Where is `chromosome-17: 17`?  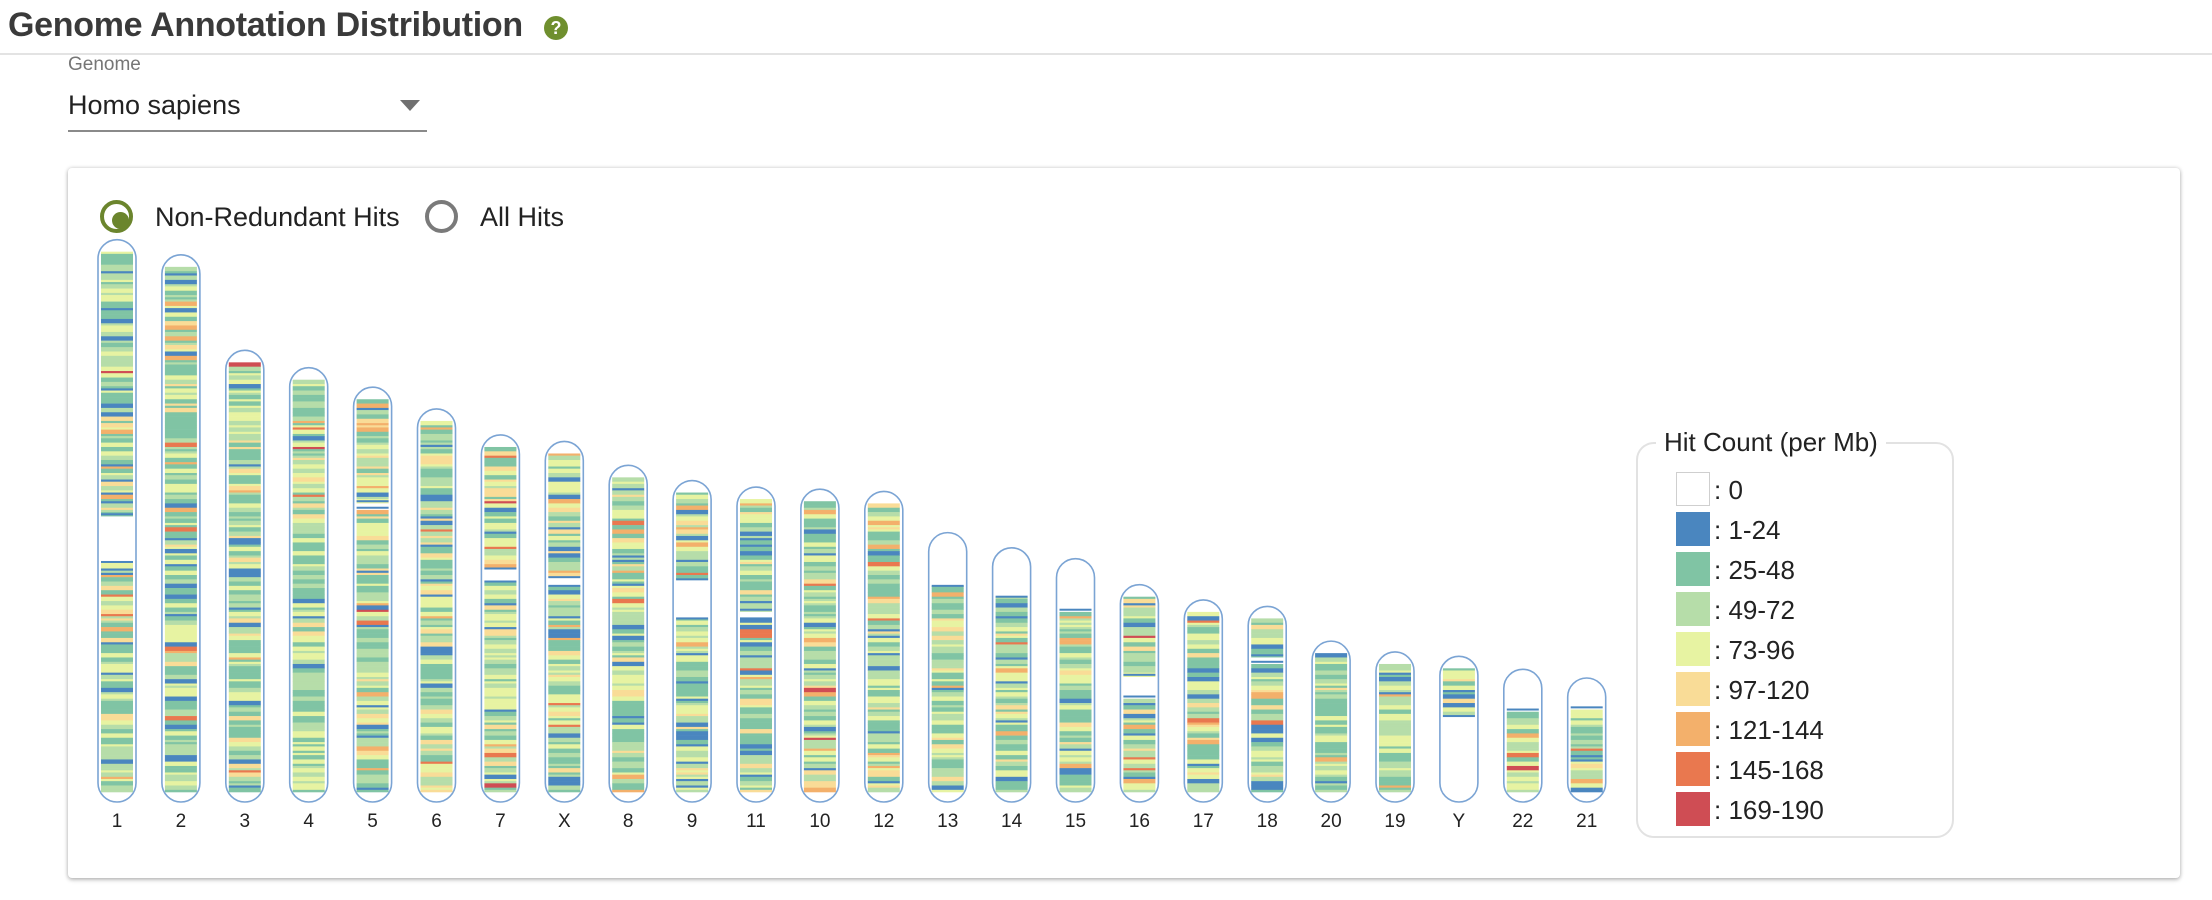 chromosome-17: 17 is located at coordinates (1203, 715).